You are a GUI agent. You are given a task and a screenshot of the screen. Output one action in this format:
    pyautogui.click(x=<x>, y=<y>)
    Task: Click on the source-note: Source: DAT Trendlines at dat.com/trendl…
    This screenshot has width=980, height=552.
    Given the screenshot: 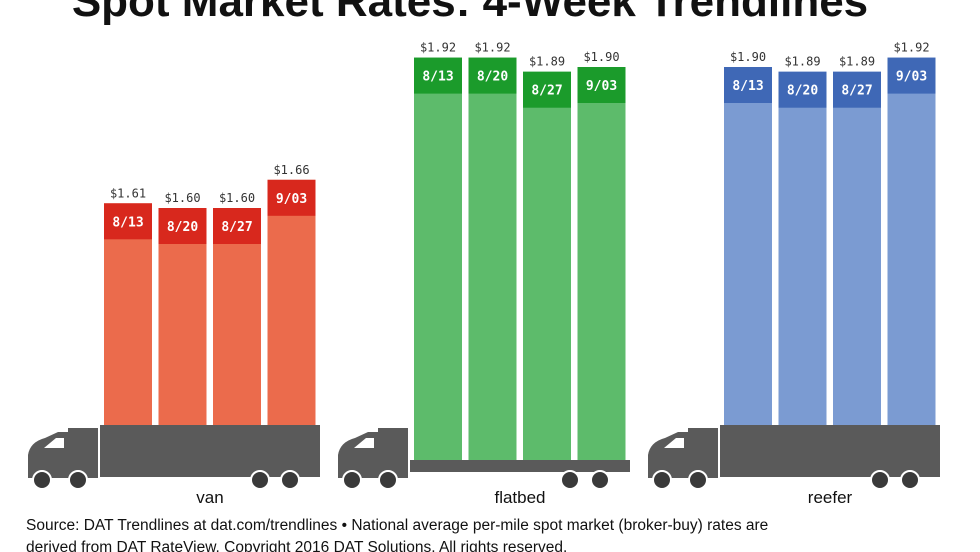 What is the action you would take?
    pyautogui.click(x=397, y=525)
    